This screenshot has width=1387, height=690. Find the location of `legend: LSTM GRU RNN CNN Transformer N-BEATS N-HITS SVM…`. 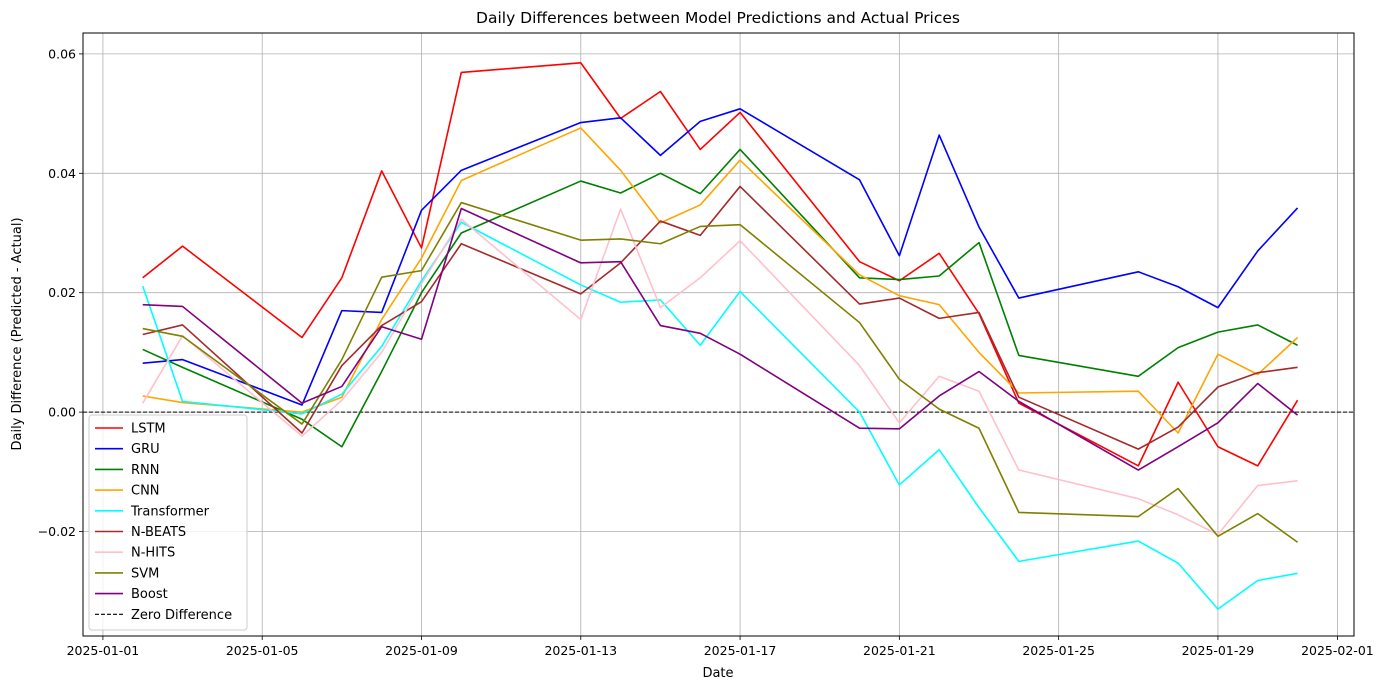

legend: LSTM GRU RNN CNN Transformer N-BEATS N-HITS SVM… is located at coordinates (168, 522).